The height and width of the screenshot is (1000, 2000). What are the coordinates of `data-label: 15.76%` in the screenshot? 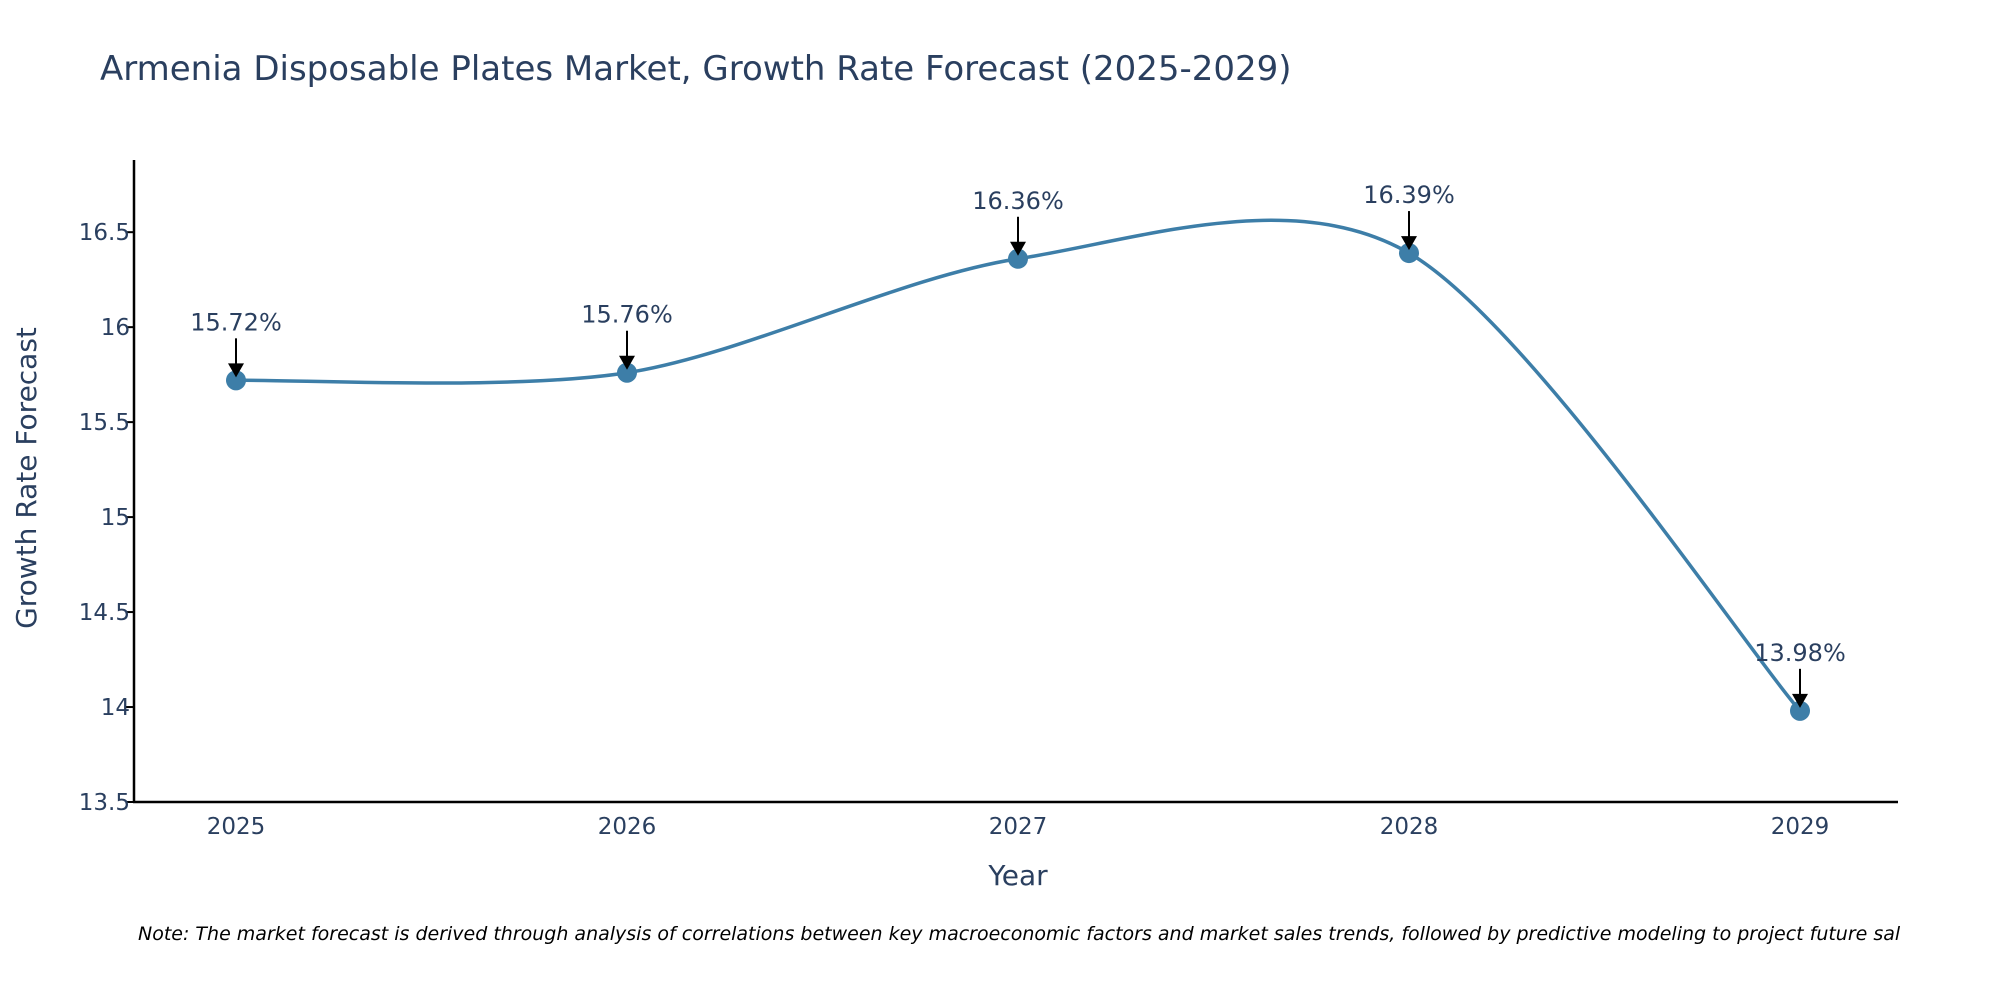 It's located at (627, 315).